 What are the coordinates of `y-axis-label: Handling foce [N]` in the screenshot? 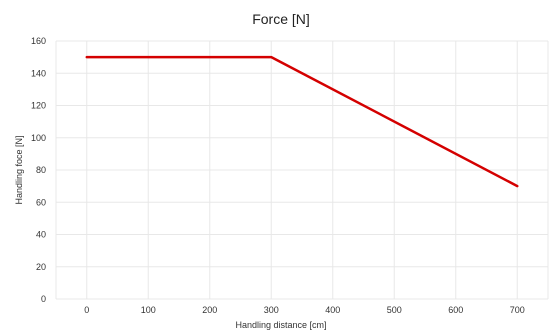 It's located at (19, 169).